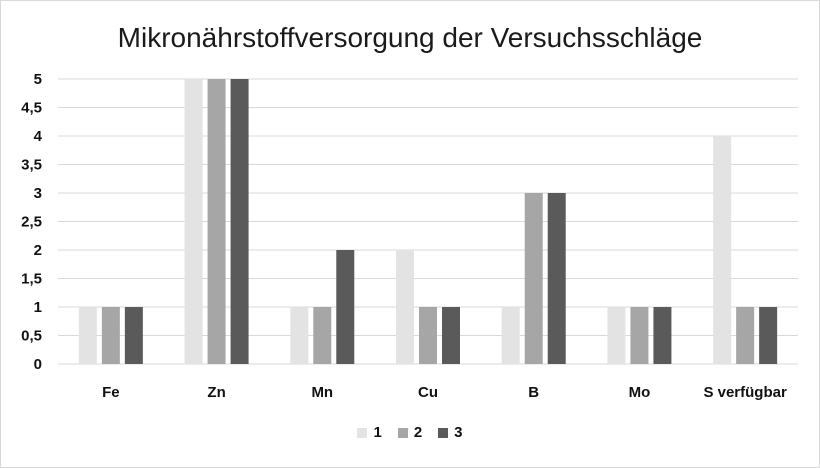  What do you see at coordinates (768, 335) in the screenshot?
I see `bar-s-verfügbar-series-3` at bounding box center [768, 335].